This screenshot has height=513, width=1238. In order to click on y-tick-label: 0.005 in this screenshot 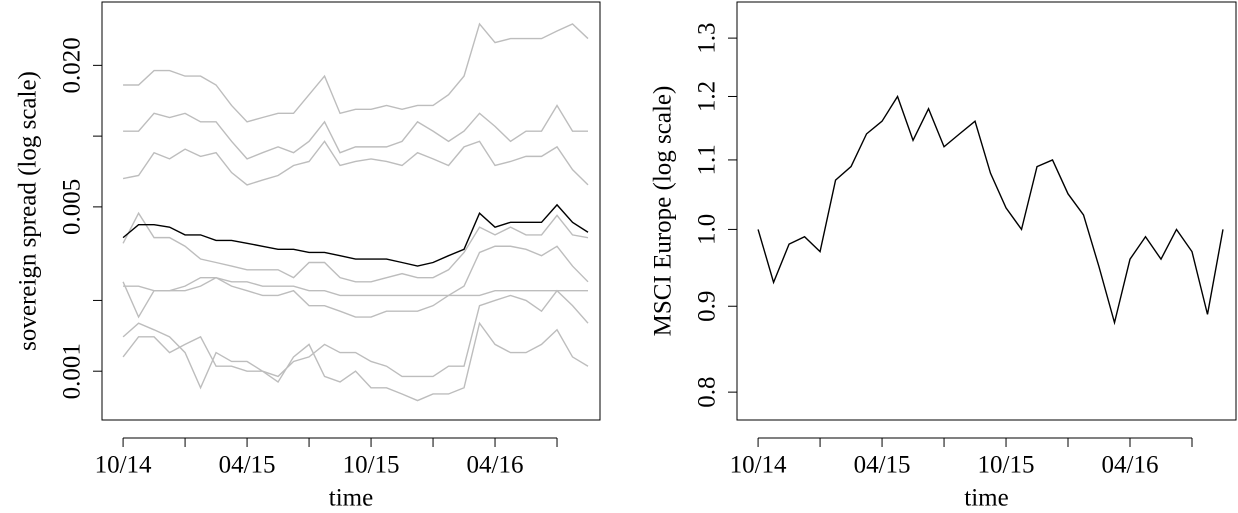, I will do `click(72, 207)`.